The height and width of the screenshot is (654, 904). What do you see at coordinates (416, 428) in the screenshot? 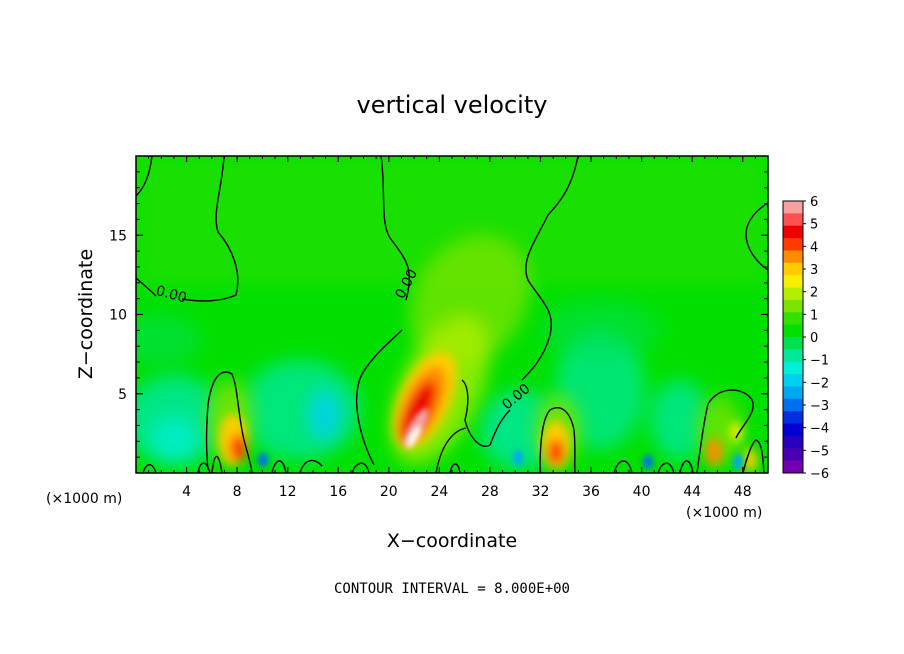
I see `updraft-peak` at bounding box center [416, 428].